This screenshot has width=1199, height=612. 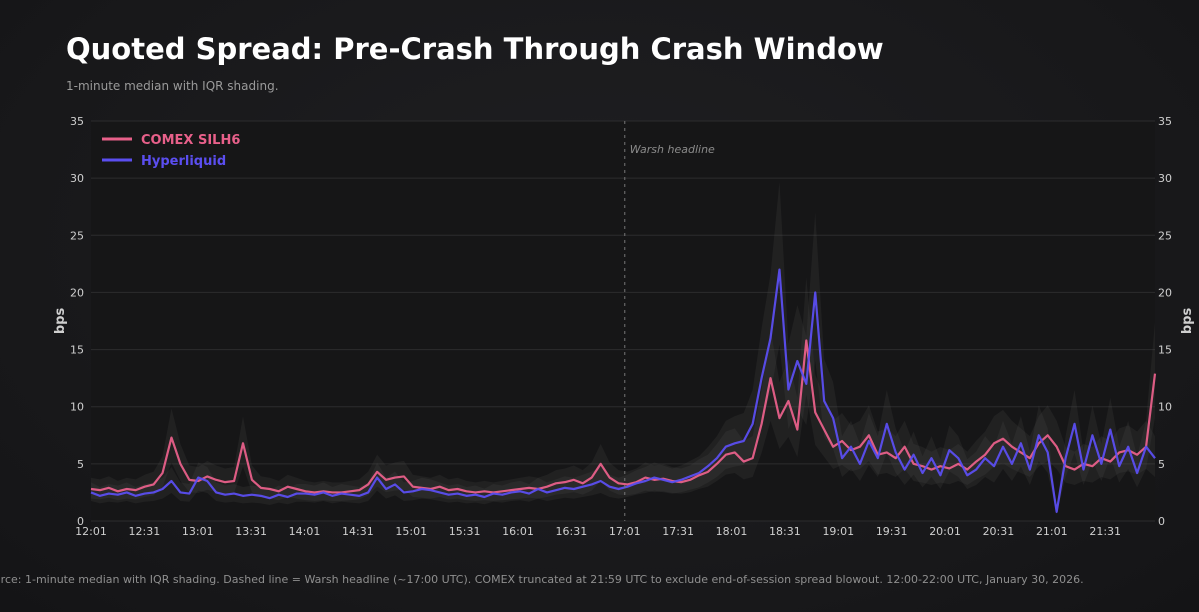 I want to click on x-tick: 21:31, so click(x=1105, y=531).